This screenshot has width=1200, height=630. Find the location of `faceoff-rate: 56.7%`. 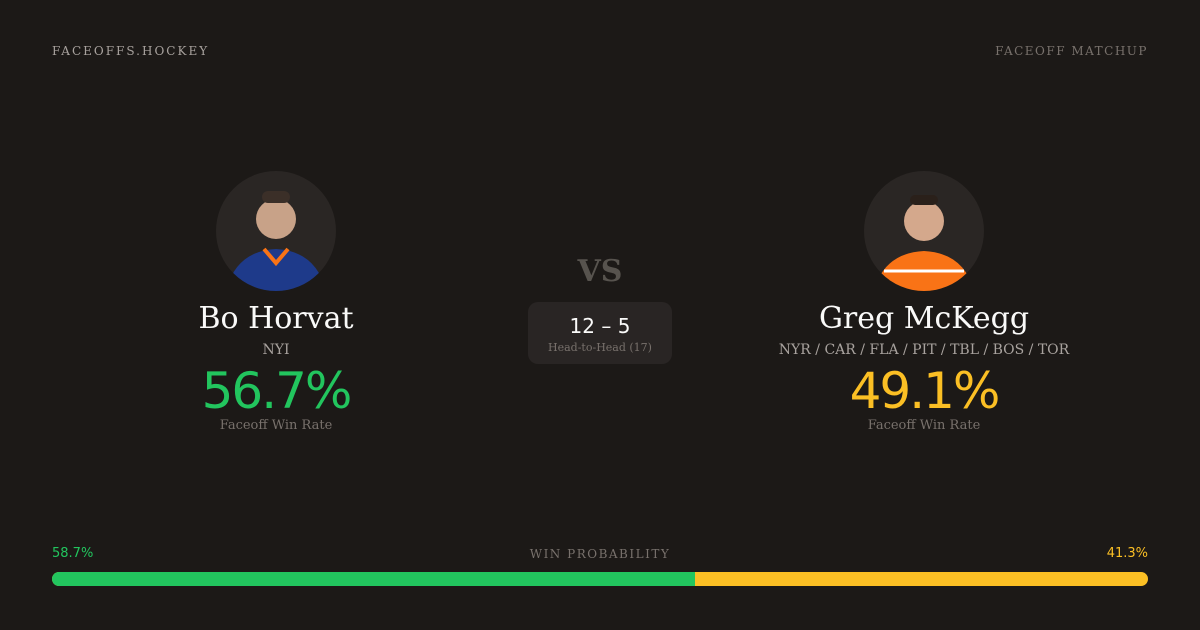

faceoff-rate: 56.7% is located at coordinates (277, 391).